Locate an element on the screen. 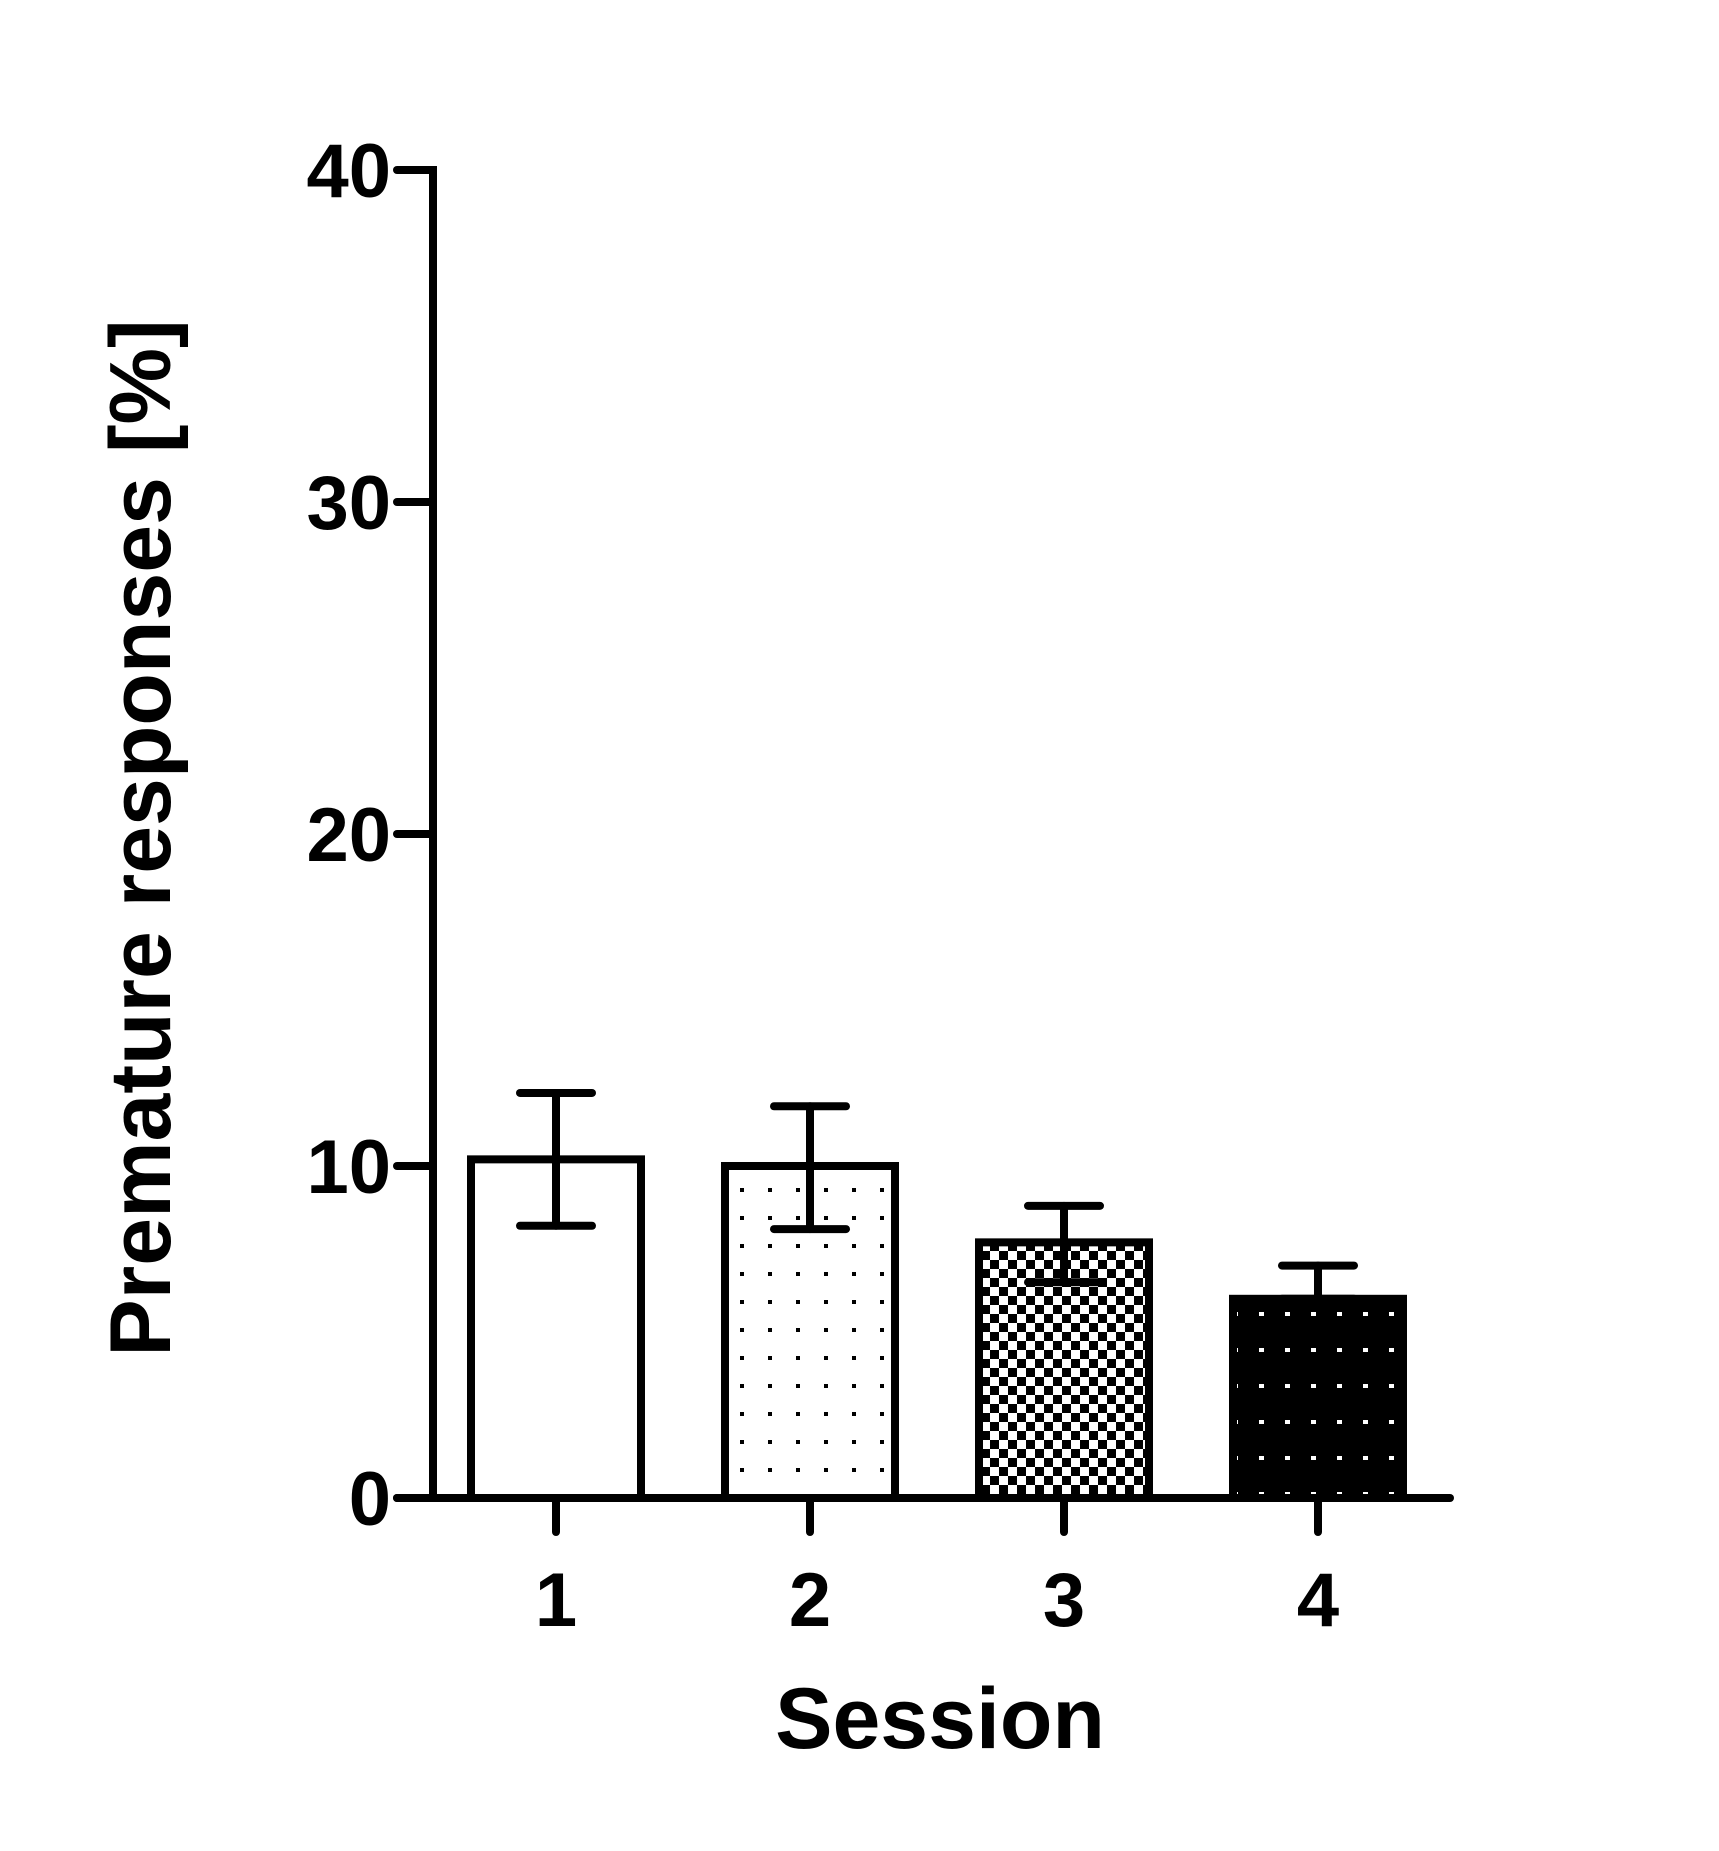 The height and width of the screenshot is (1851, 1719). x-axis-label: Session is located at coordinates (940, 1719).